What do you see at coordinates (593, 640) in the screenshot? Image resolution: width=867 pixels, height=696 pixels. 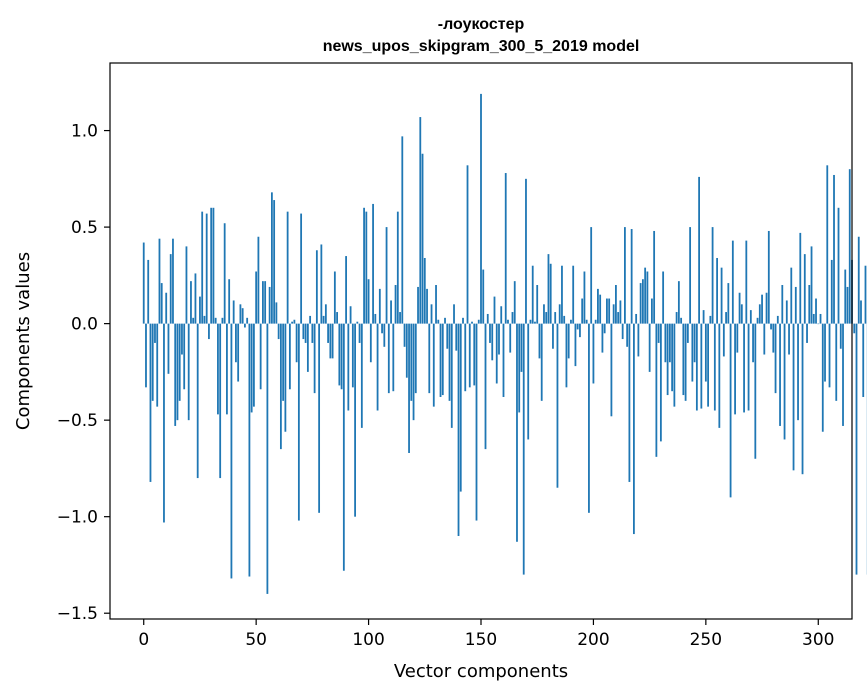 I see `x-tick-label-4: 200` at bounding box center [593, 640].